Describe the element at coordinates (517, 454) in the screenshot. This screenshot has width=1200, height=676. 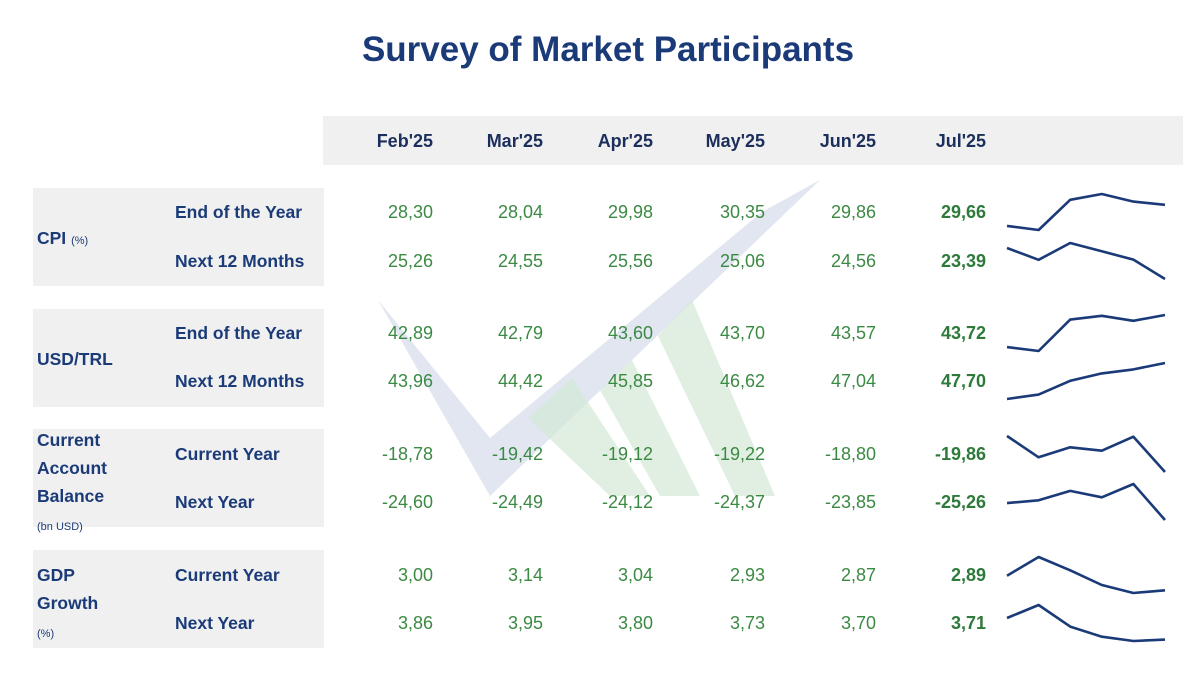
I see `value-cell: -19,42` at that location.